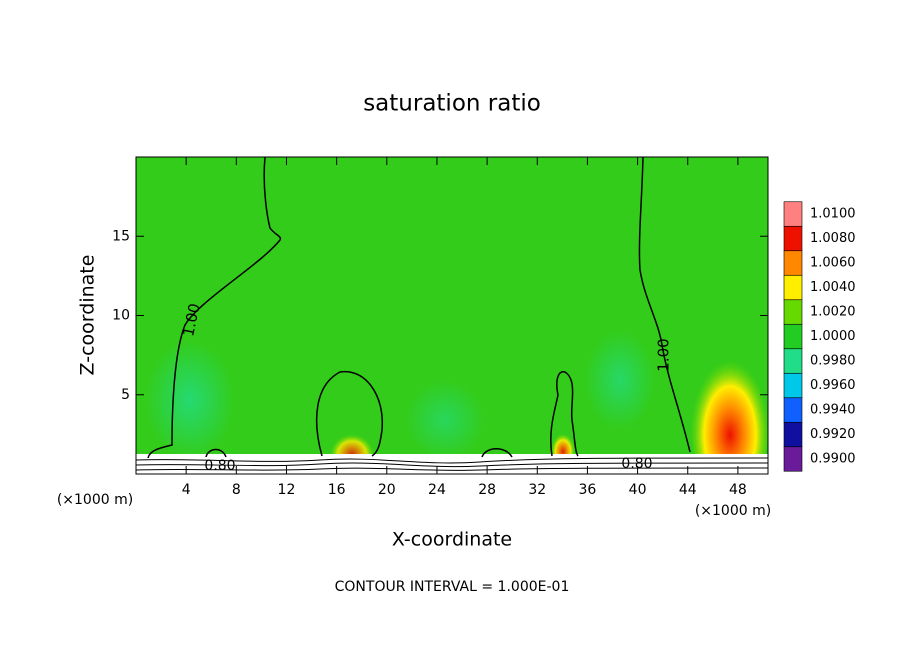 The width and height of the screenshot is (904, 654). I want to click on colorbar-label: 1.0080, so click(833, 238).